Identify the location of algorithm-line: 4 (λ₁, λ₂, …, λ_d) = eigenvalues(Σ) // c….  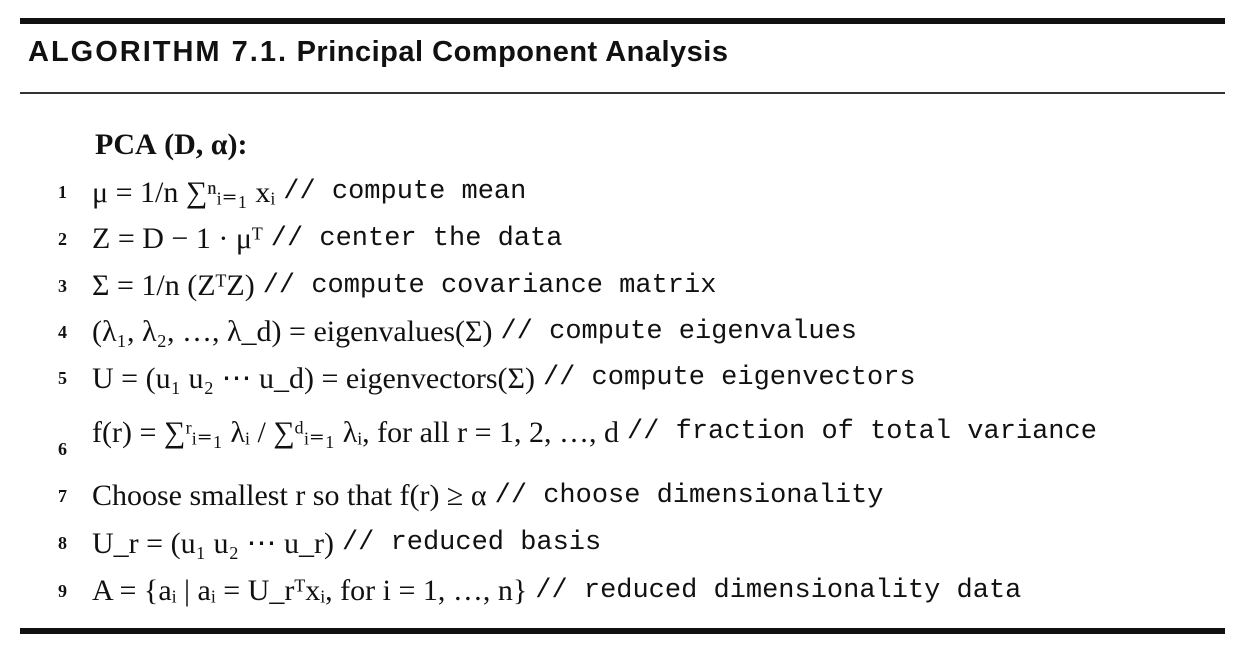
(648, 332).